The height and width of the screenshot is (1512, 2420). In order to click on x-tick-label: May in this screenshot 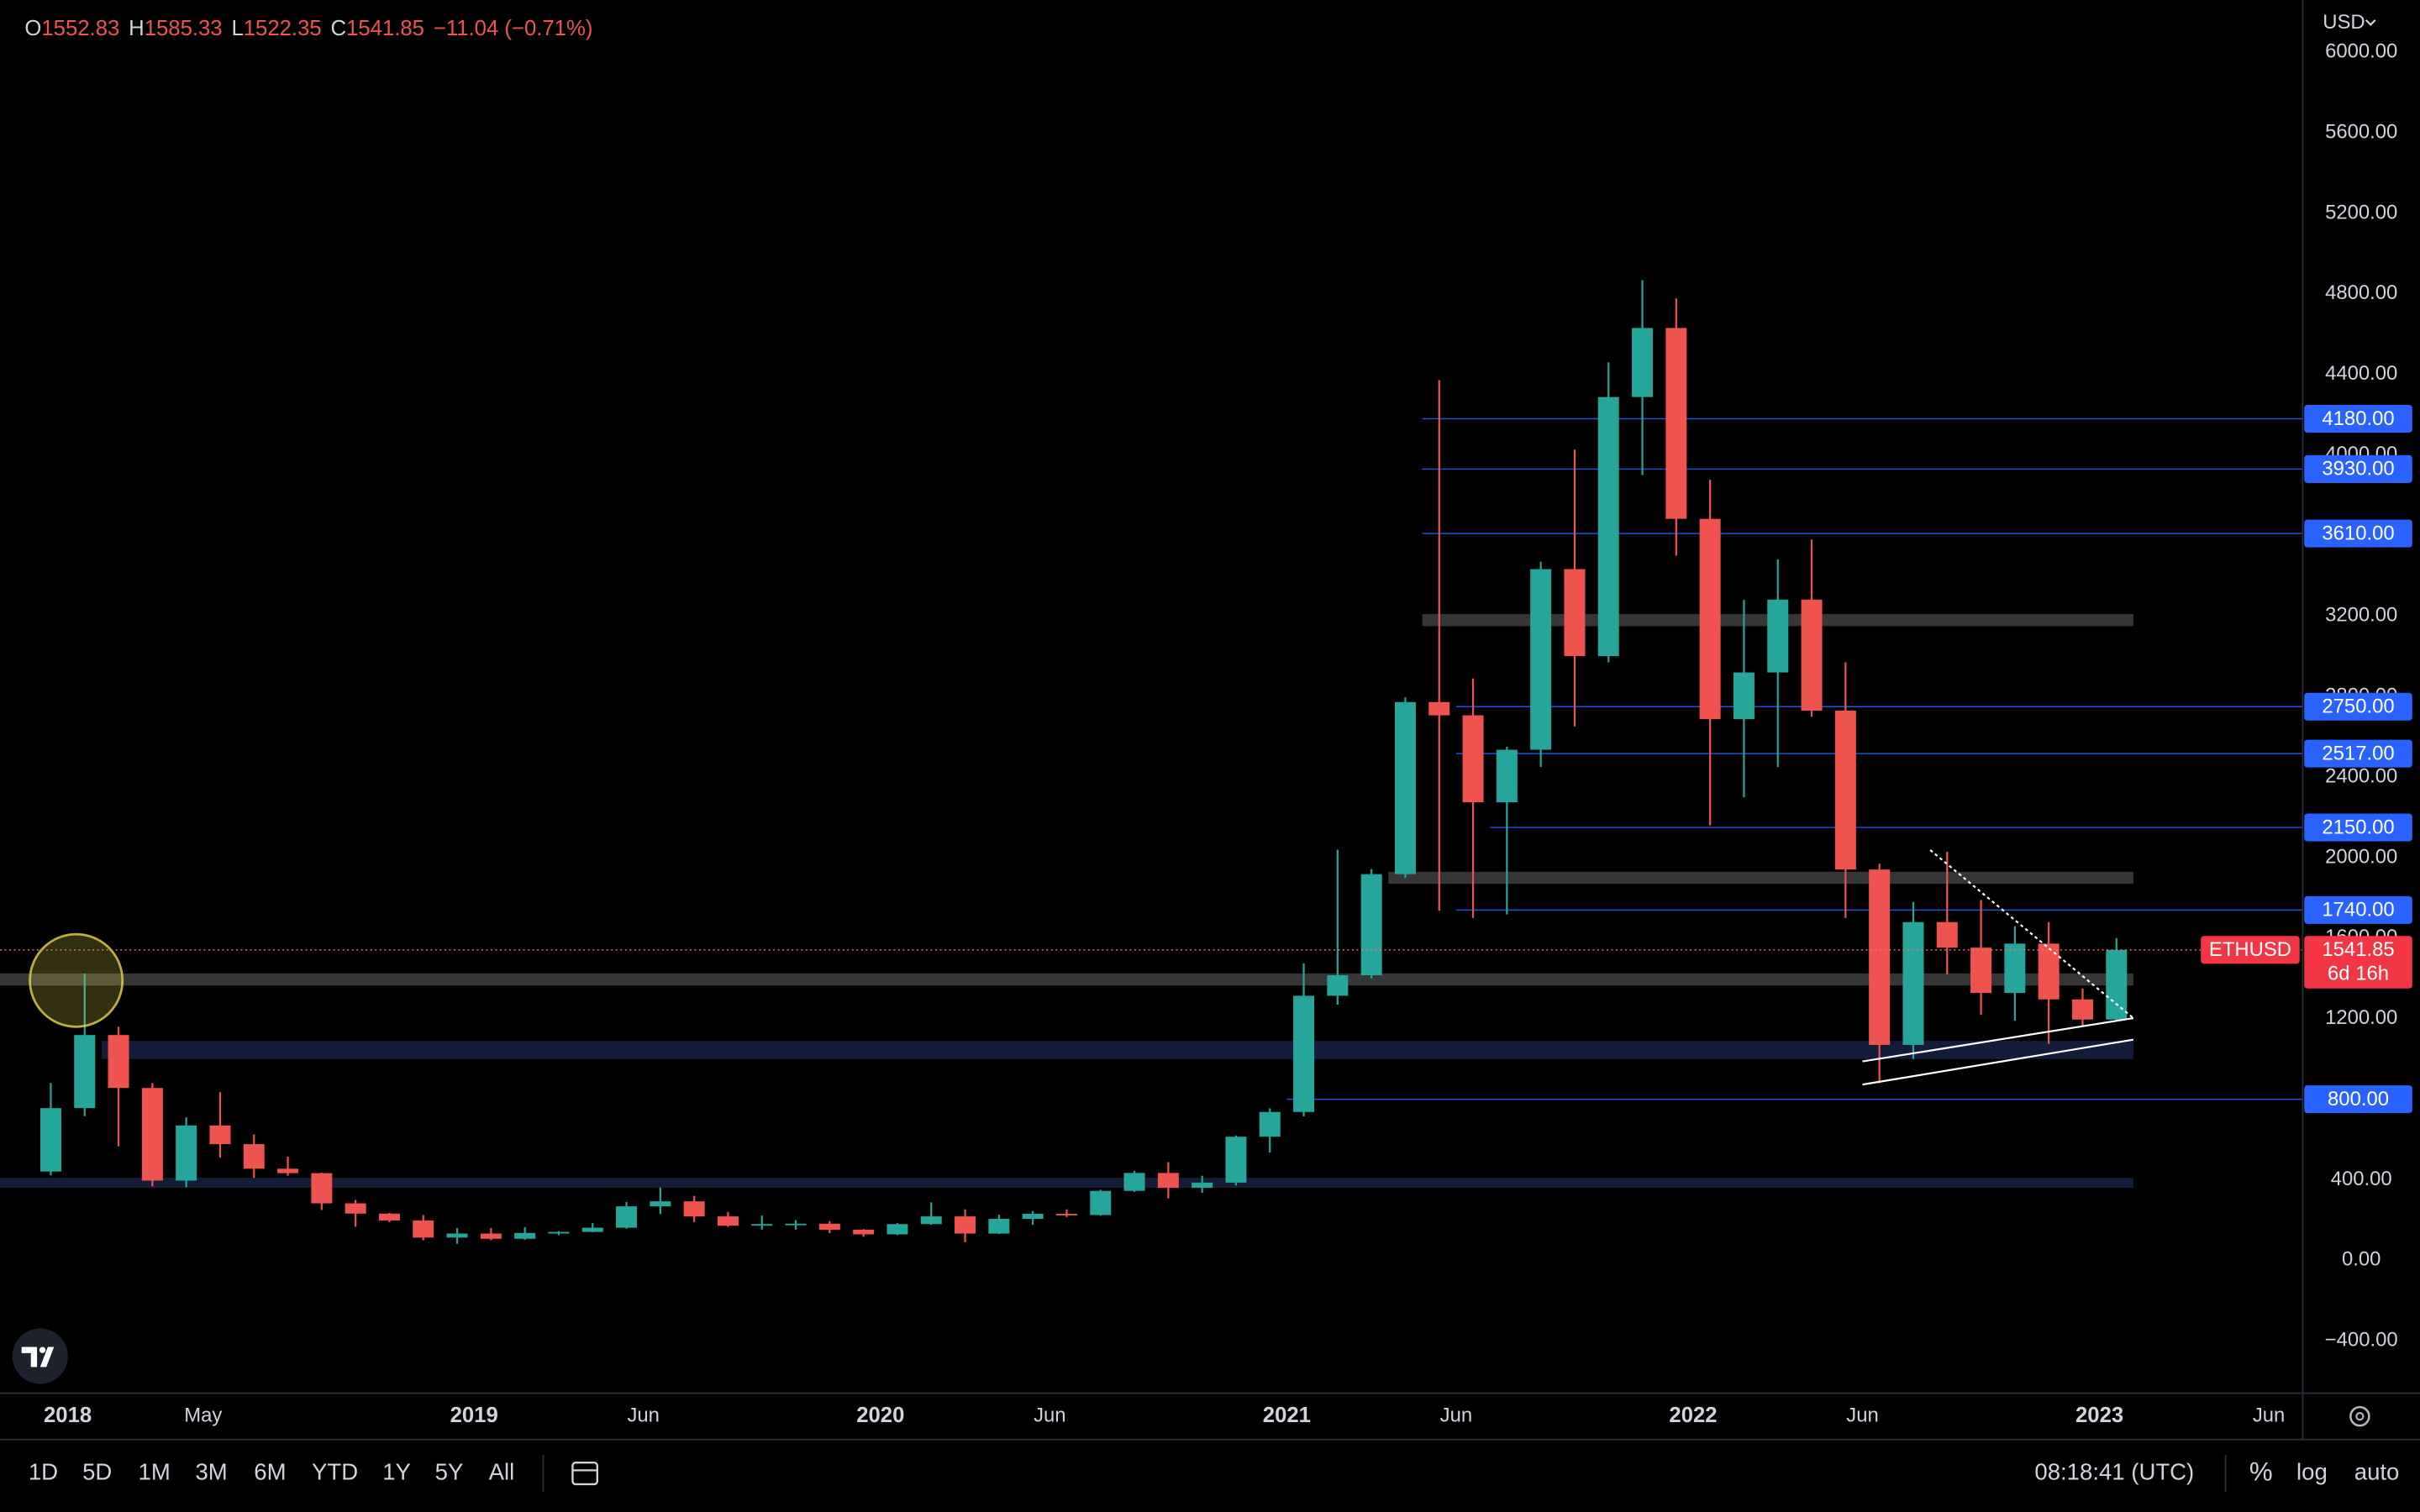, I will do `click(203, 1415)`.